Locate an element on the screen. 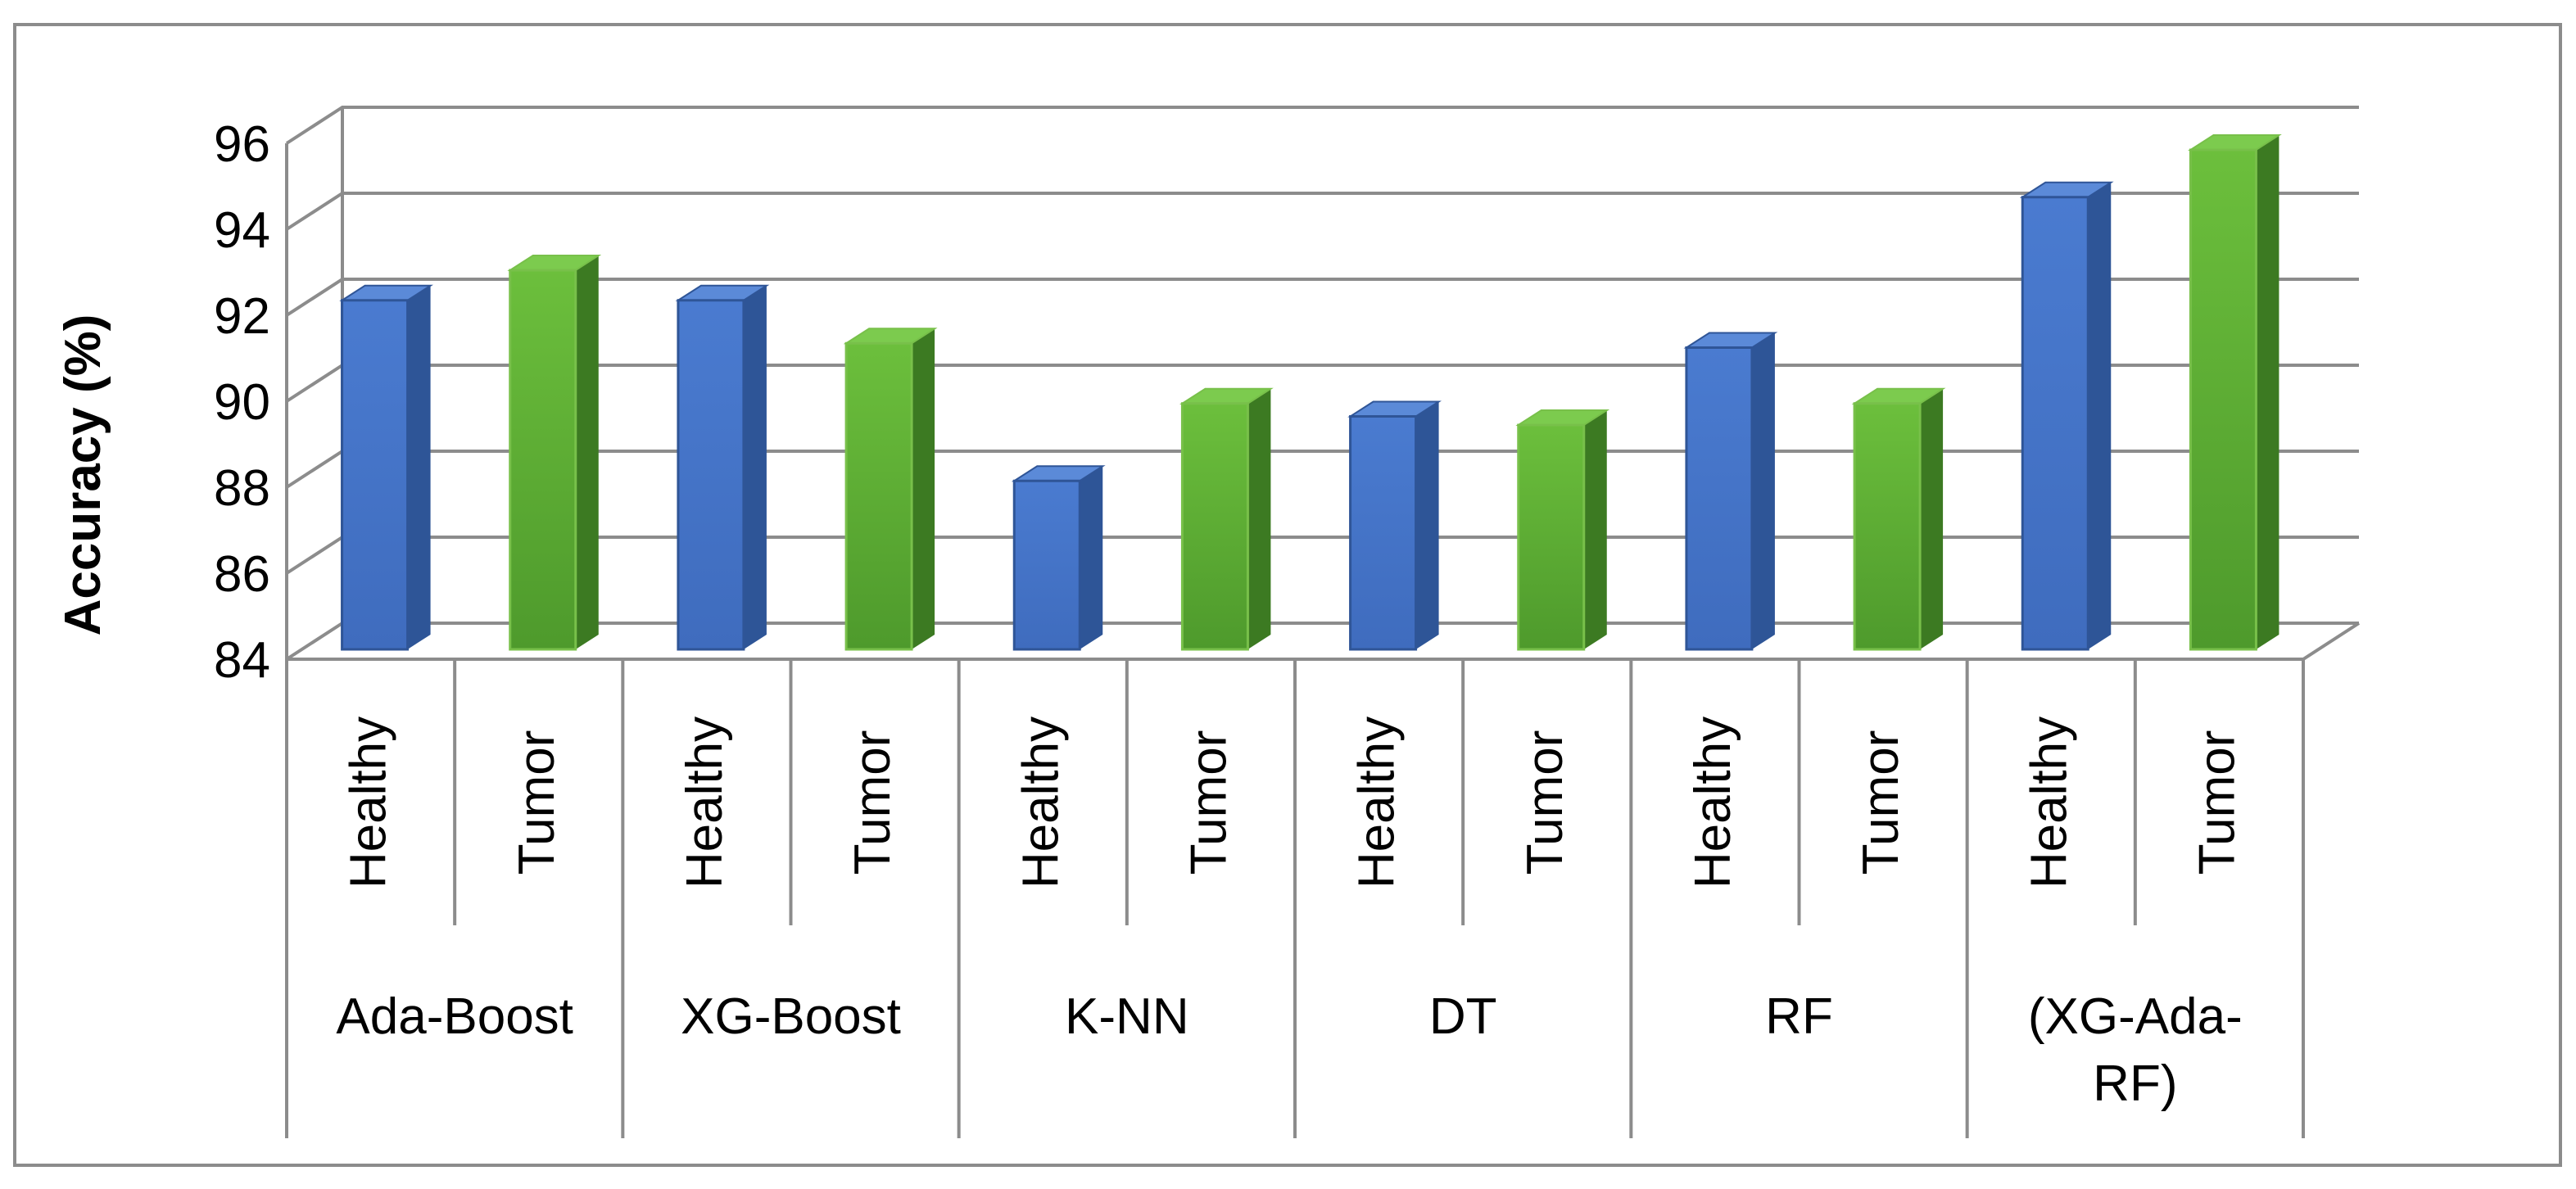  bar-xg-boost-healthy is located at coordinates (722, 467).